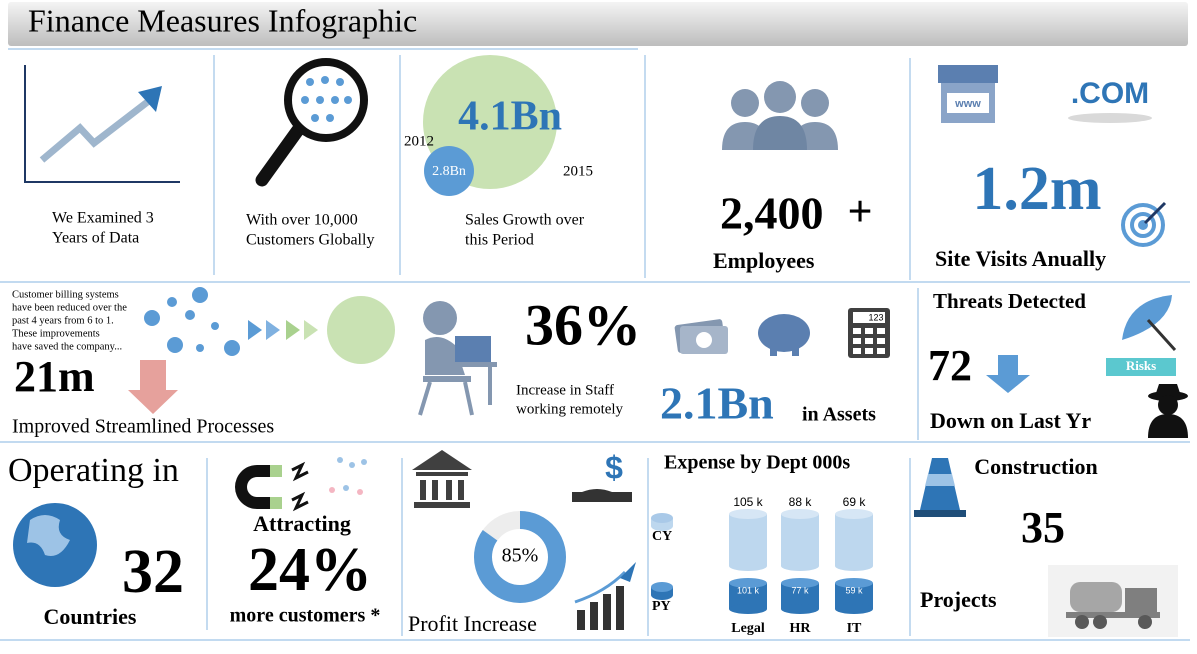  Describe the element at coordinates (1043, 527) in the screenshot. I see `construction-value: 35` at that location.